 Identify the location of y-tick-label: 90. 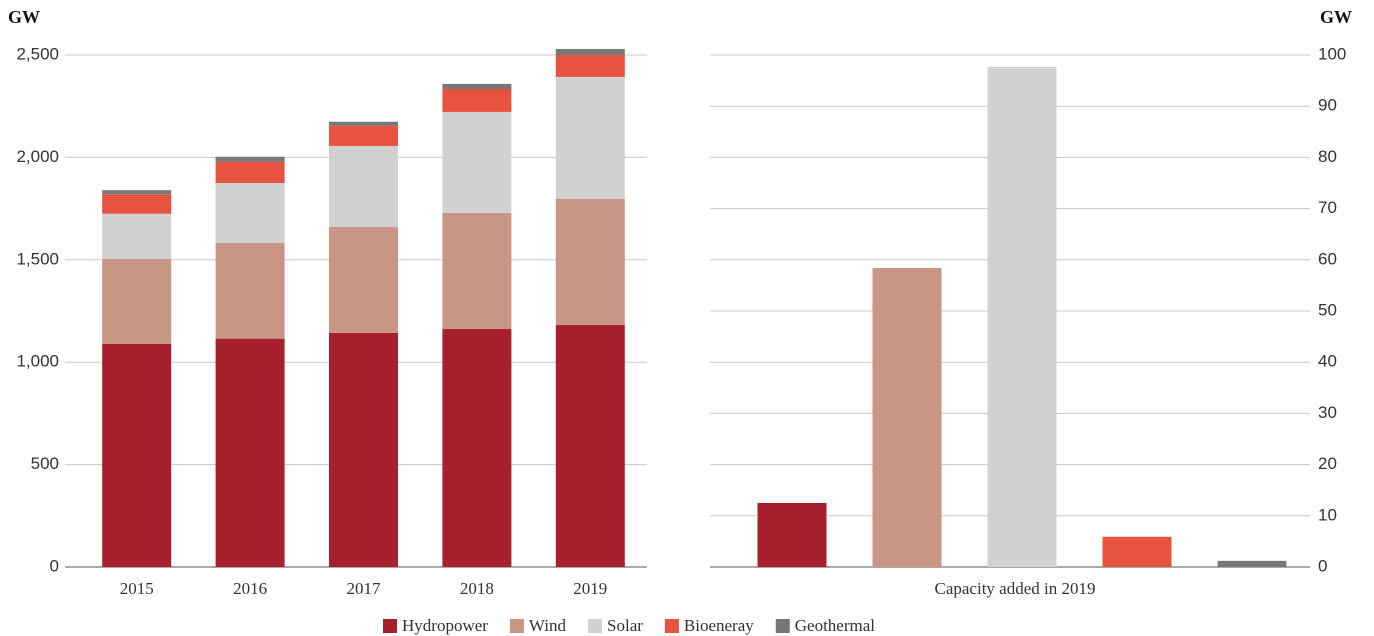
(1327, 105).